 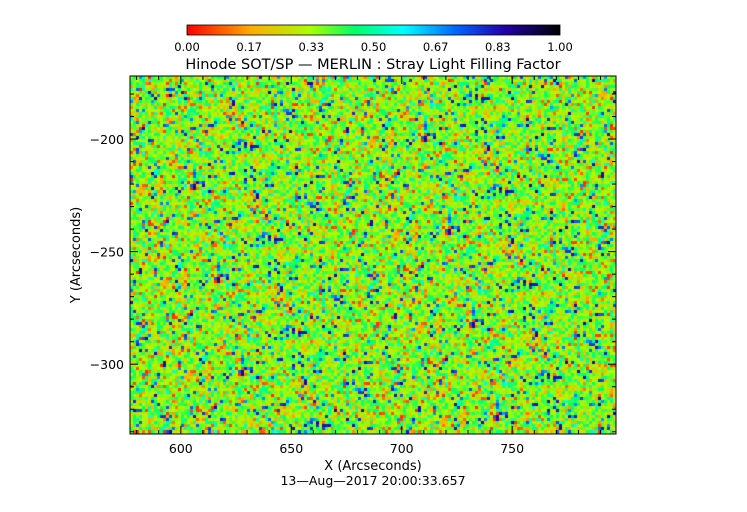 What do you see at coordinates (498, 47) in the screenshot?
I see `colorbar-tick-label: 0.83` at bounding box center [498, 47].